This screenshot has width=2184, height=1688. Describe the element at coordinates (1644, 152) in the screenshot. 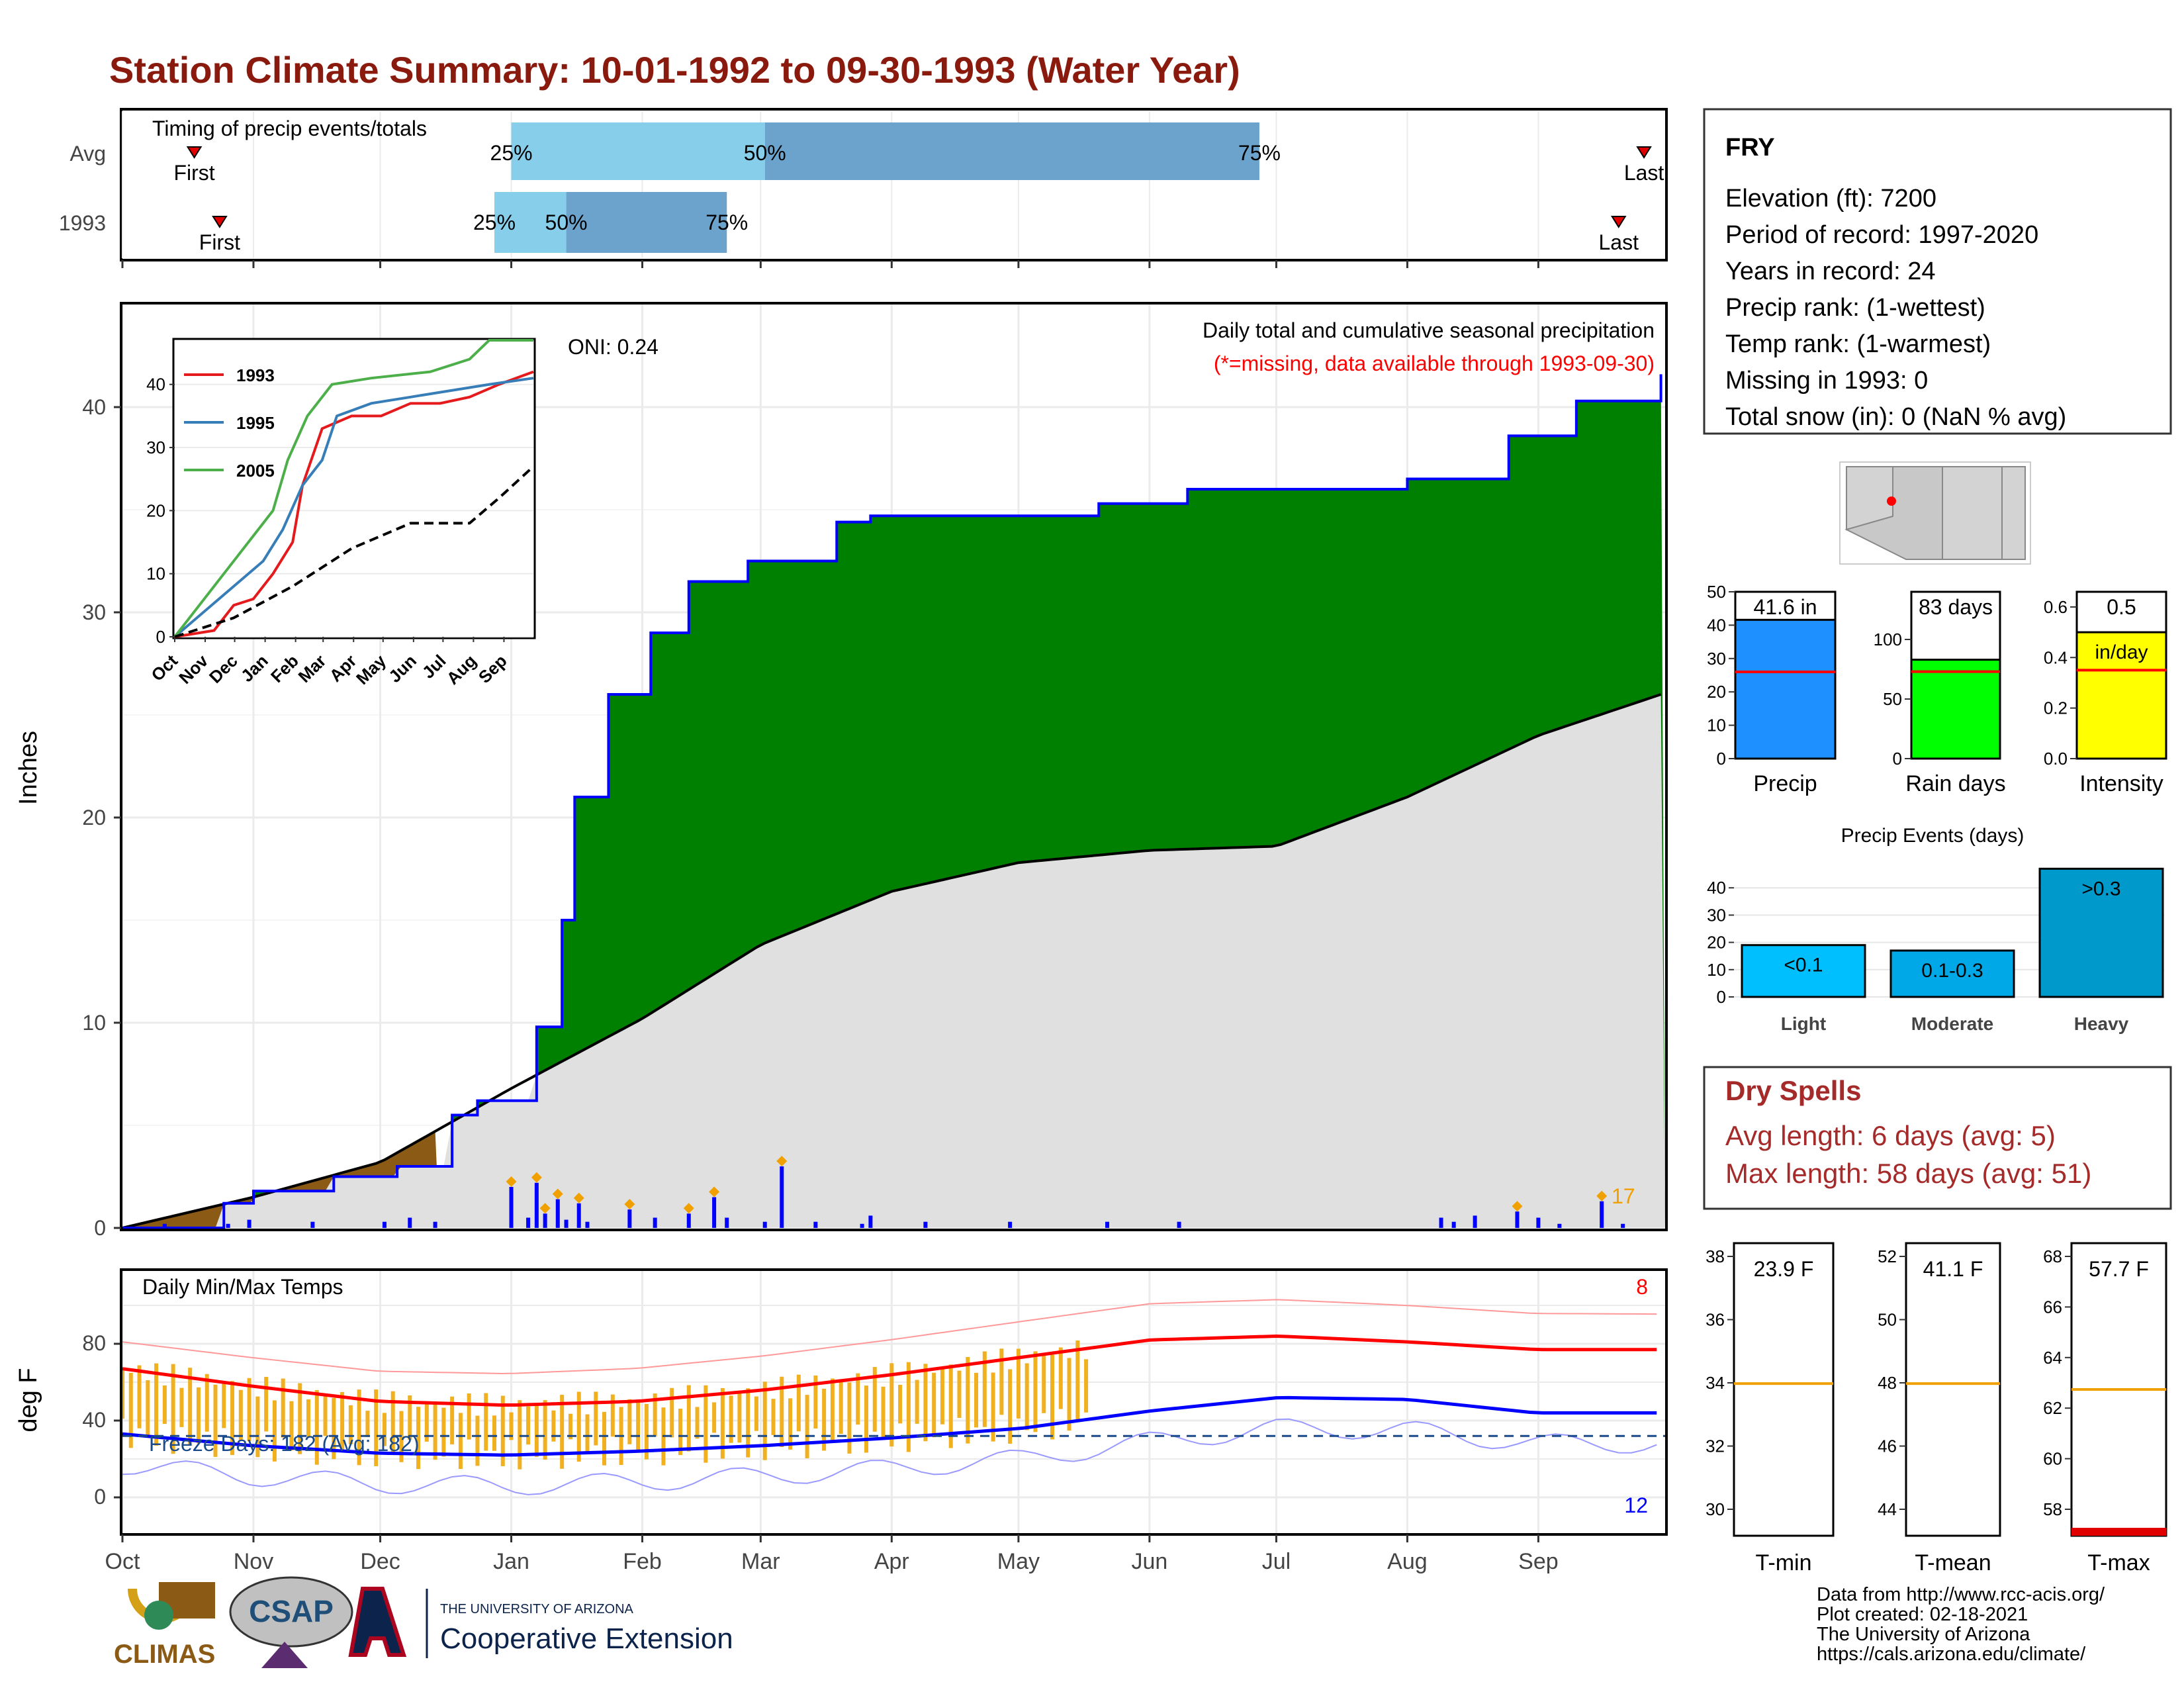

I see `last-marker-icon` at that location.